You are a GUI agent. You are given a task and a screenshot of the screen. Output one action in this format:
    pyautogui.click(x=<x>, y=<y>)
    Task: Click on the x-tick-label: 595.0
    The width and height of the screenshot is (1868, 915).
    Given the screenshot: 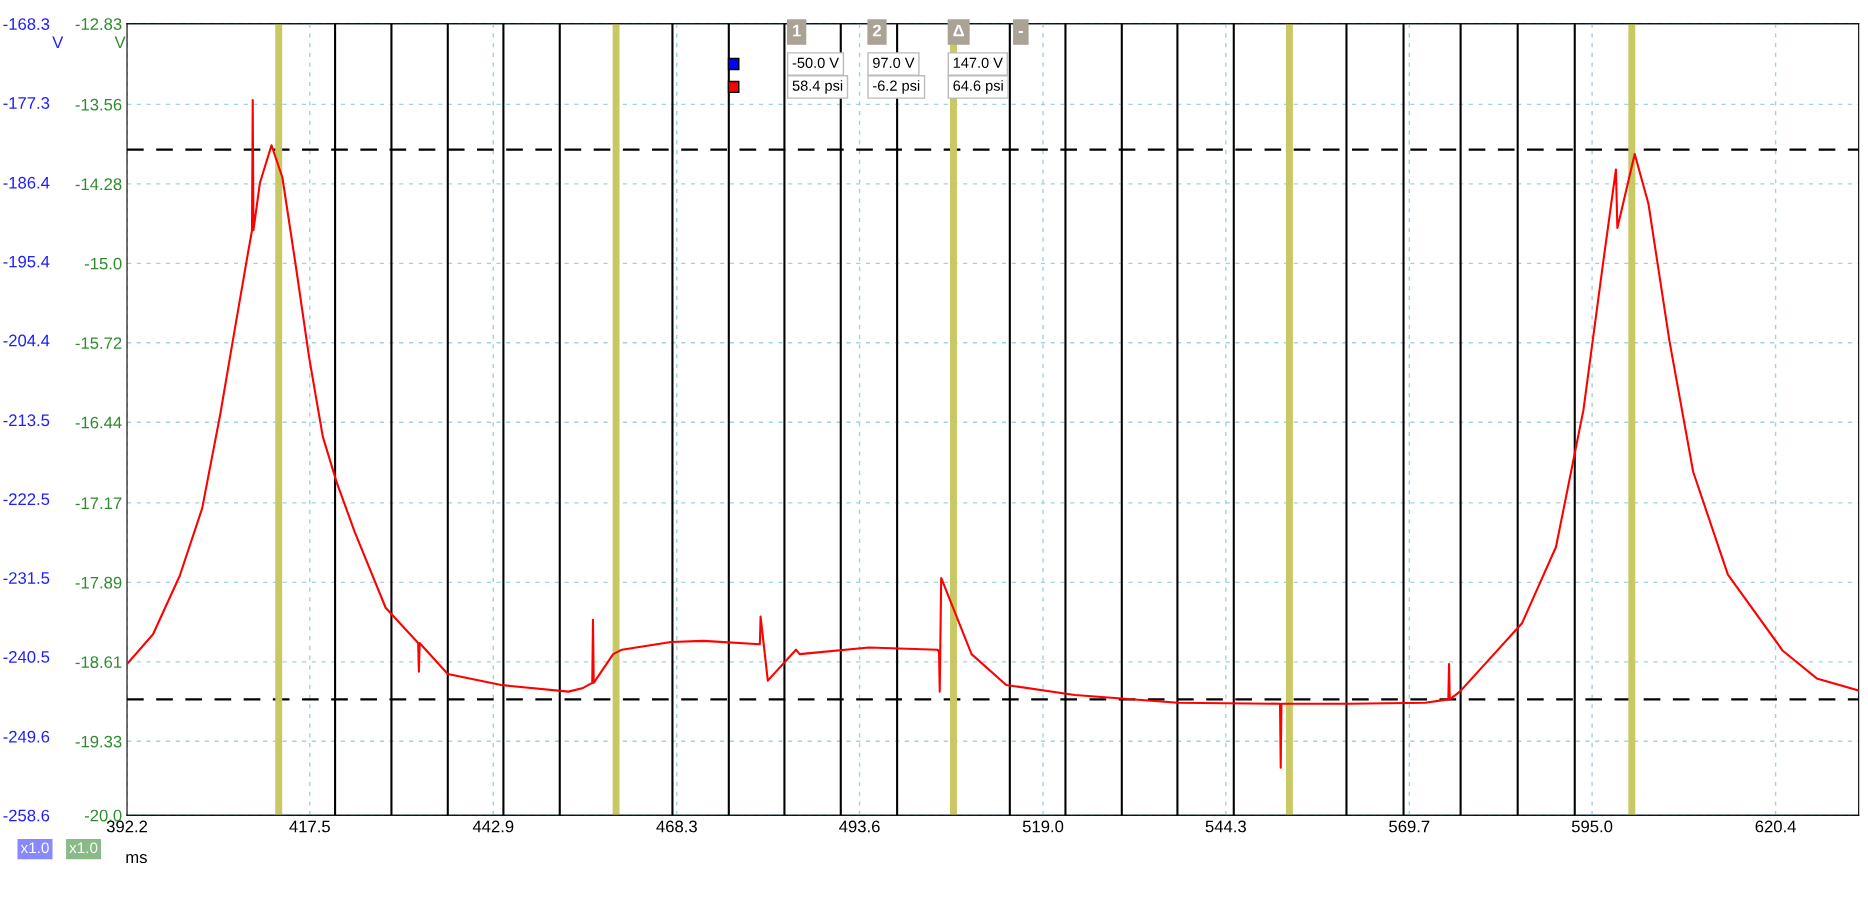 What is the action you would take?
    pyautogui.click(x=1592, y=826)
    